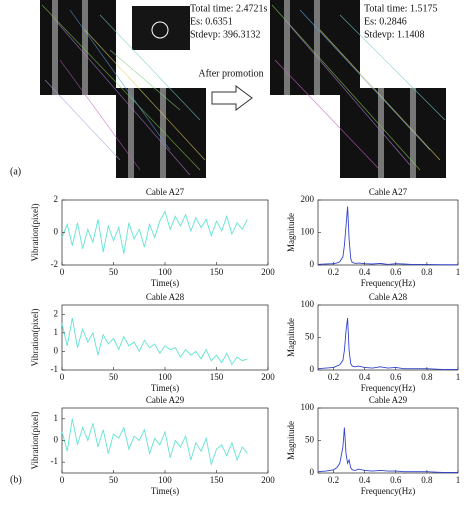 The height and width of the screenshot is (506, 474). I want to click on arrow, so click(232, 98).